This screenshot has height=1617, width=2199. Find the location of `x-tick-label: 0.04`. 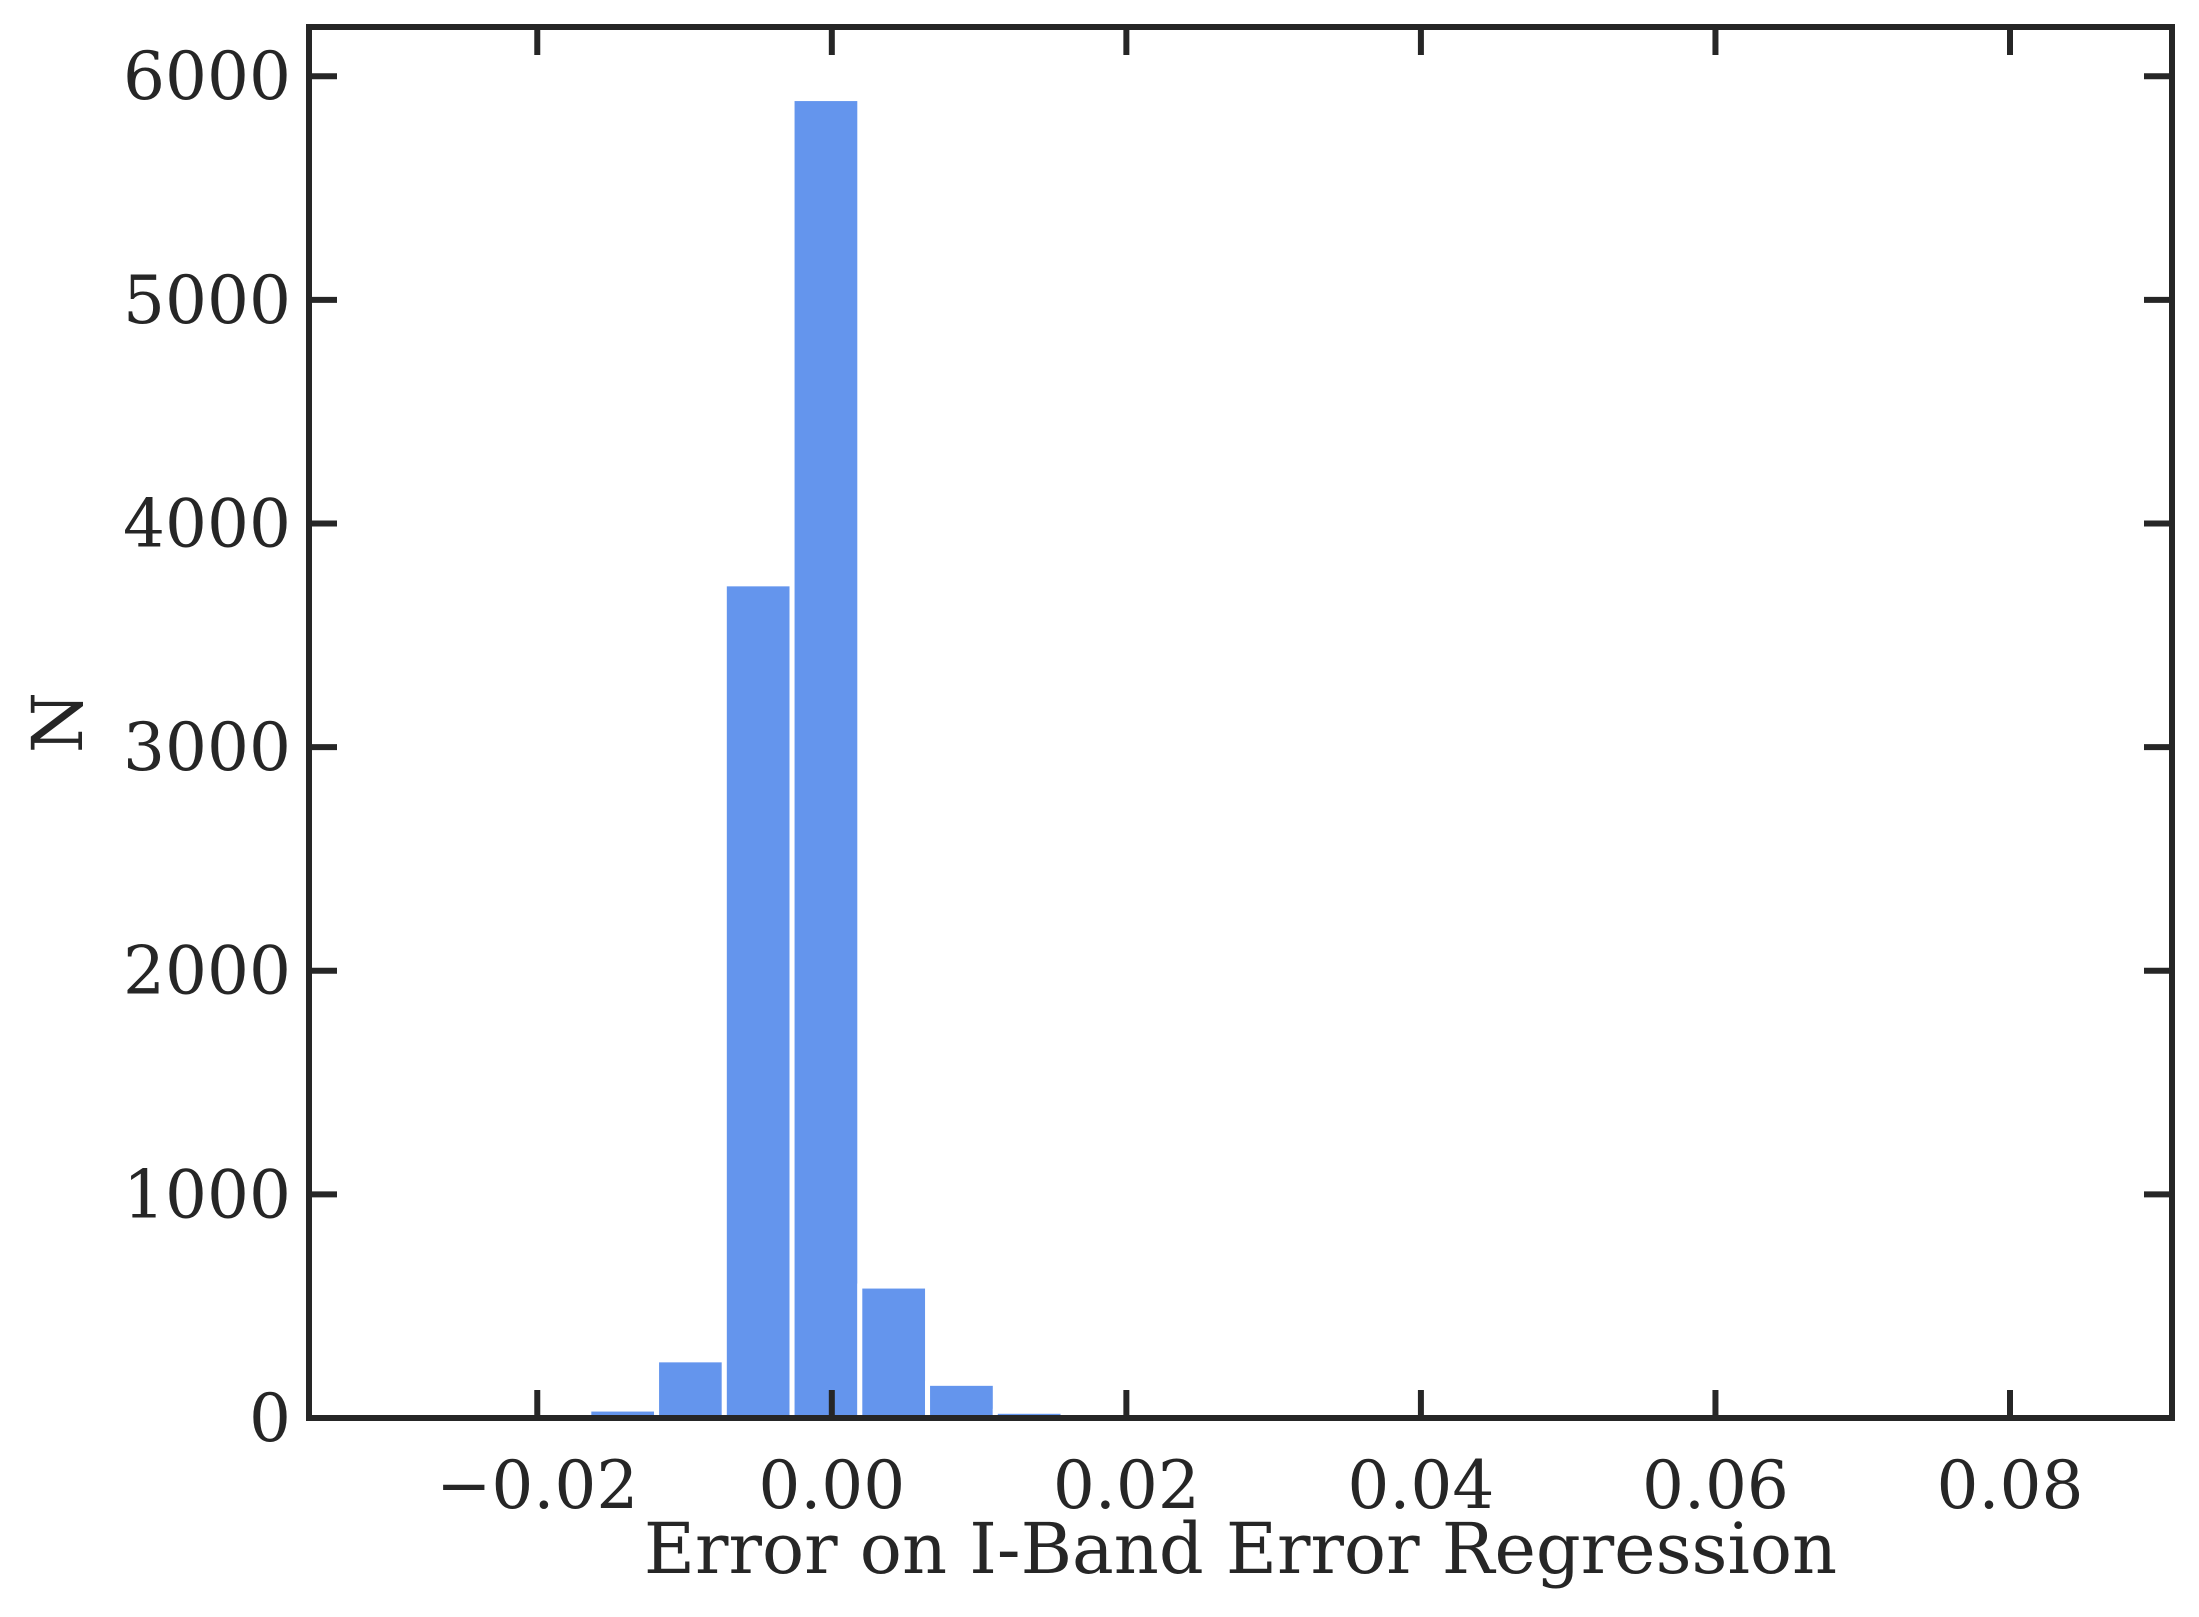

x-tick-label: 0.04 is located at coordinates (1420, 1485).